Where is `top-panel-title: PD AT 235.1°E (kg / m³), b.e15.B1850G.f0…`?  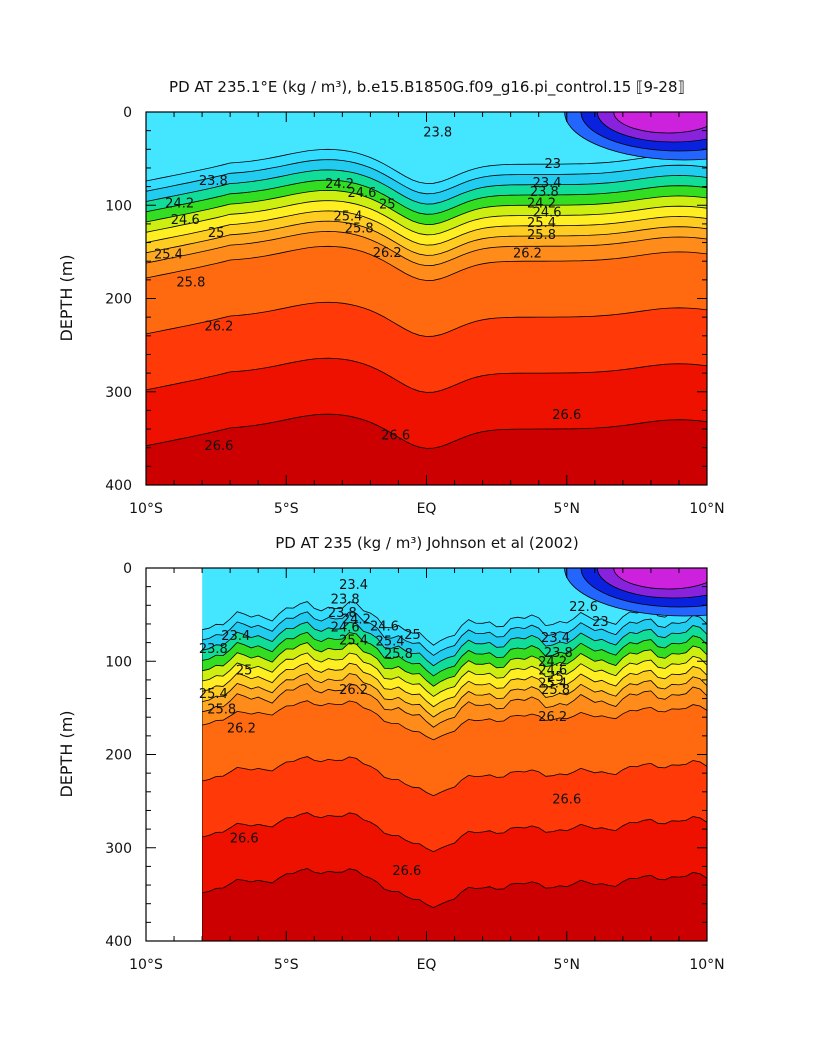 top-panel-title: PD AT 235.1°E (kg / m³), b.e15.B1850G.f0… is located at coordinates (427, 87).